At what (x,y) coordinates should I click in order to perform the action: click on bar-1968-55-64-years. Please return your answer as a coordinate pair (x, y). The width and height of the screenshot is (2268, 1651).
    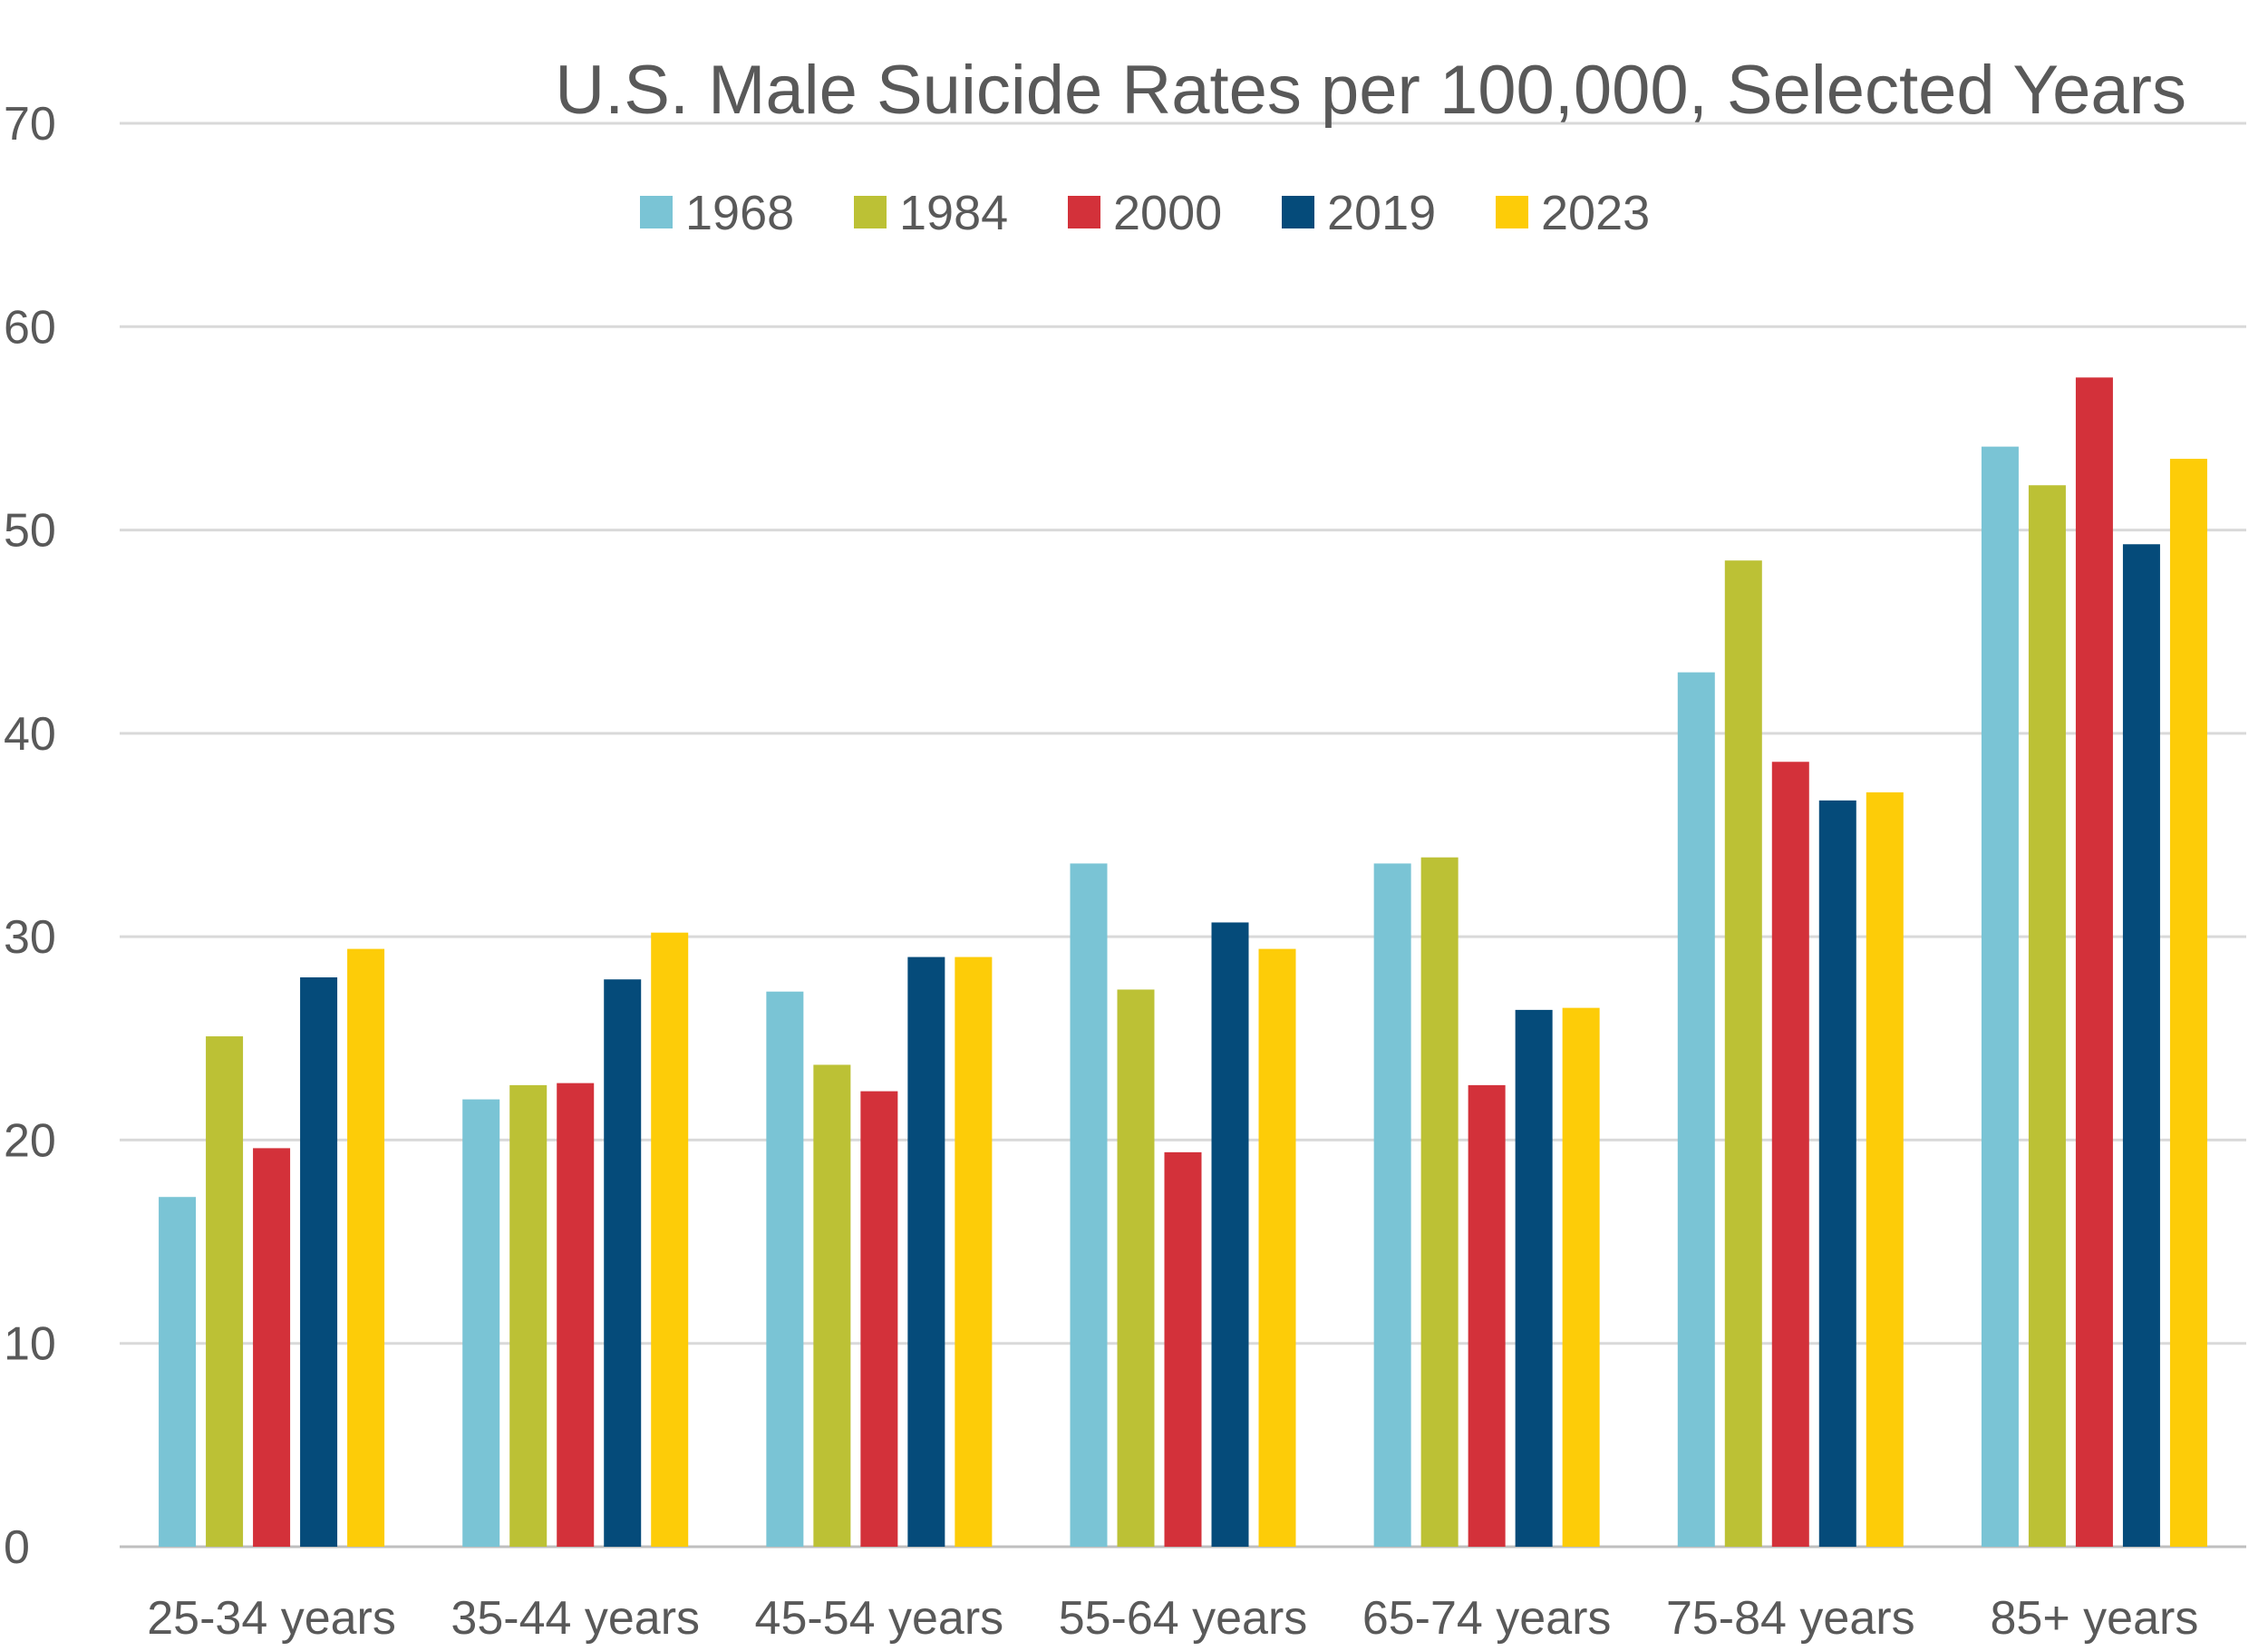
    Looking at the image, I should click on (1089, 1205).